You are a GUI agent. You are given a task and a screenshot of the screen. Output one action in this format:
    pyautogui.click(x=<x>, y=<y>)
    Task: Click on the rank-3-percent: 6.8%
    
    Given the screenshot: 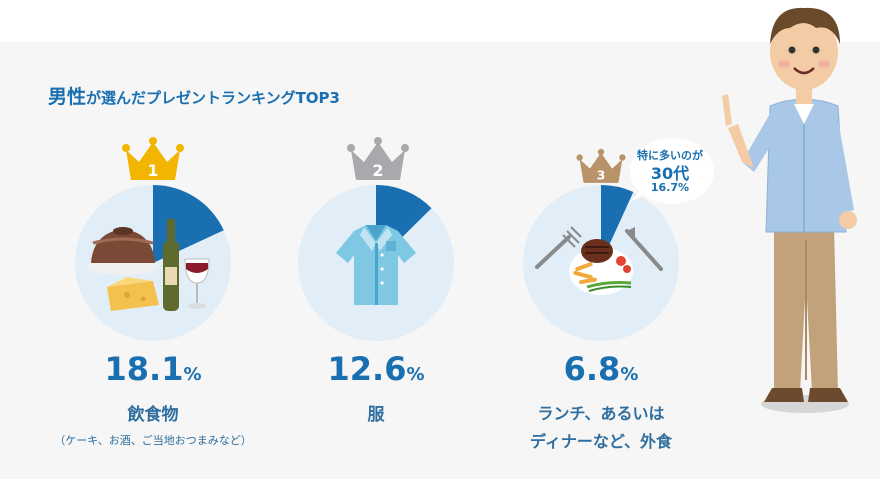 What is the action you would take?
    pyautogui.click(x=601, y=369)
    